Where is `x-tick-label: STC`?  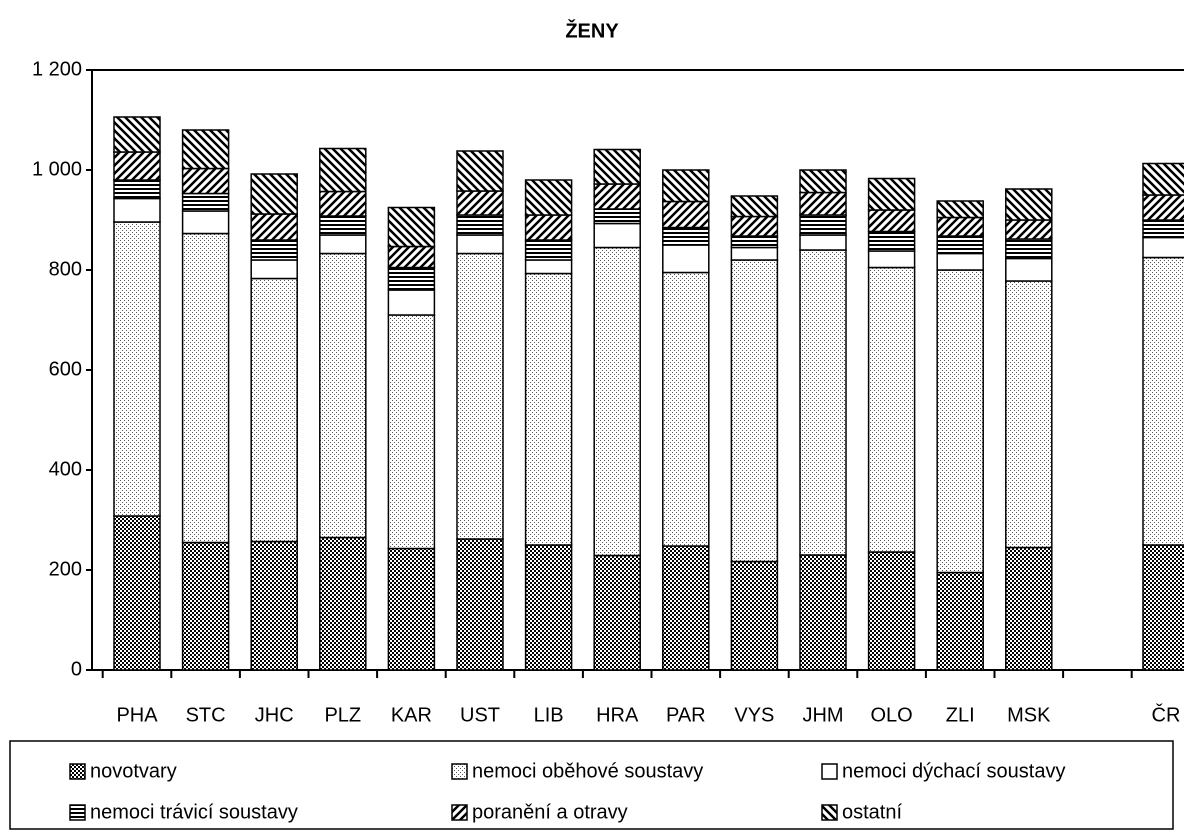 x-tick-label: STC is located at coordinates (206, 715).